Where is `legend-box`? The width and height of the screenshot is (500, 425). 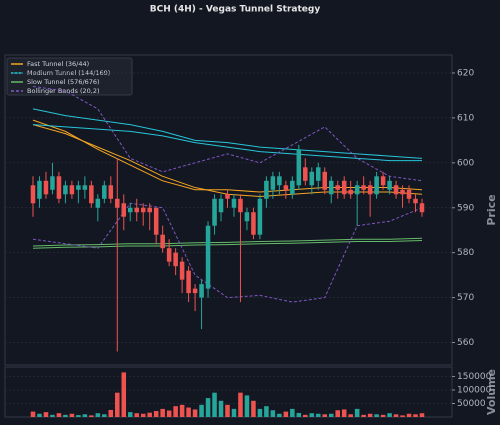 legend-box is located at coordinates (69, 76).